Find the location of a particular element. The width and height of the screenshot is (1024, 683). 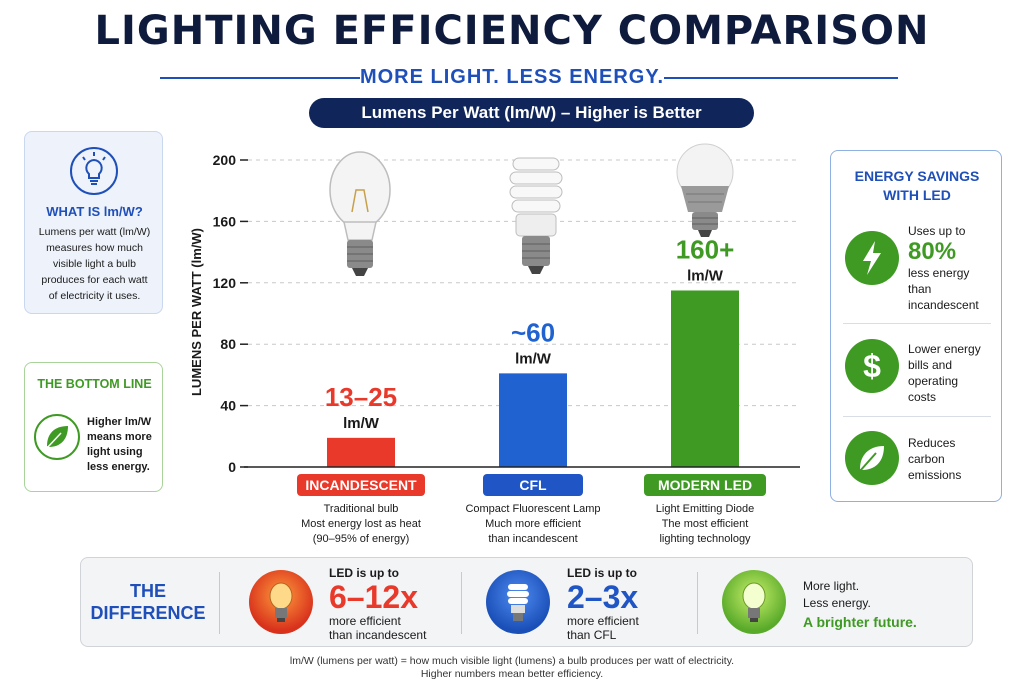

bottom-line-line: less energy. is located at coordinates (118, 467).